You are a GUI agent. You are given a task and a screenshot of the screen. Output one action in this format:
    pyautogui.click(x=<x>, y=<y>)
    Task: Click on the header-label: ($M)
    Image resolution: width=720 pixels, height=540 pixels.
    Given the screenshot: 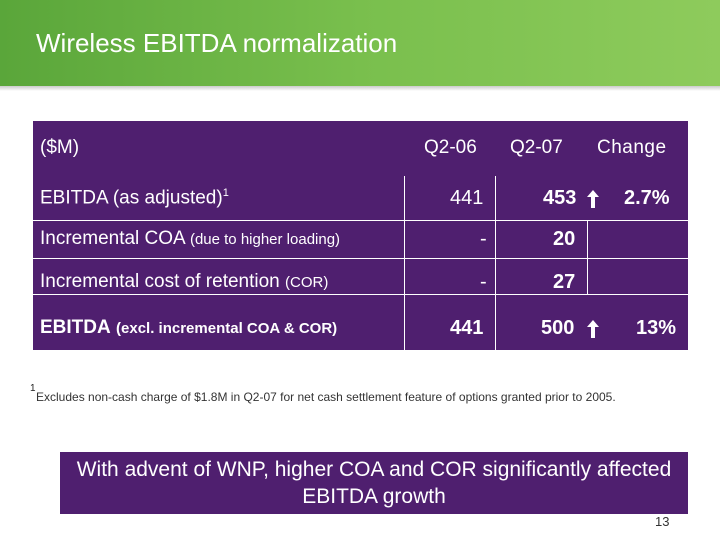 What is the action you would take?
    pyautogui.click(x=60, y=147)
    